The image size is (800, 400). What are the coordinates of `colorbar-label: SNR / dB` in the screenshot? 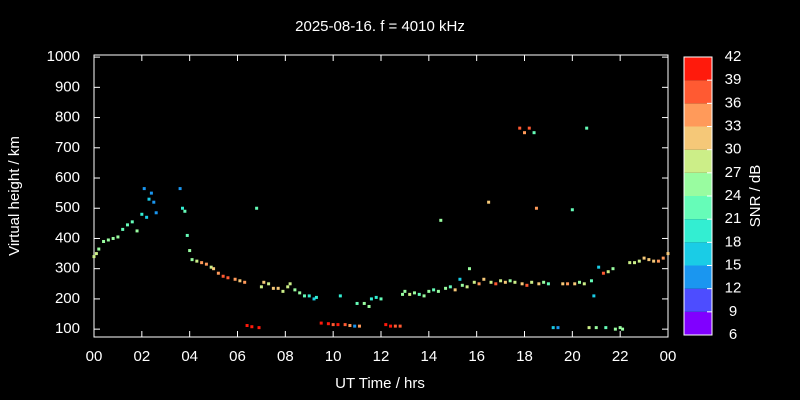 It's located at (755, 196).